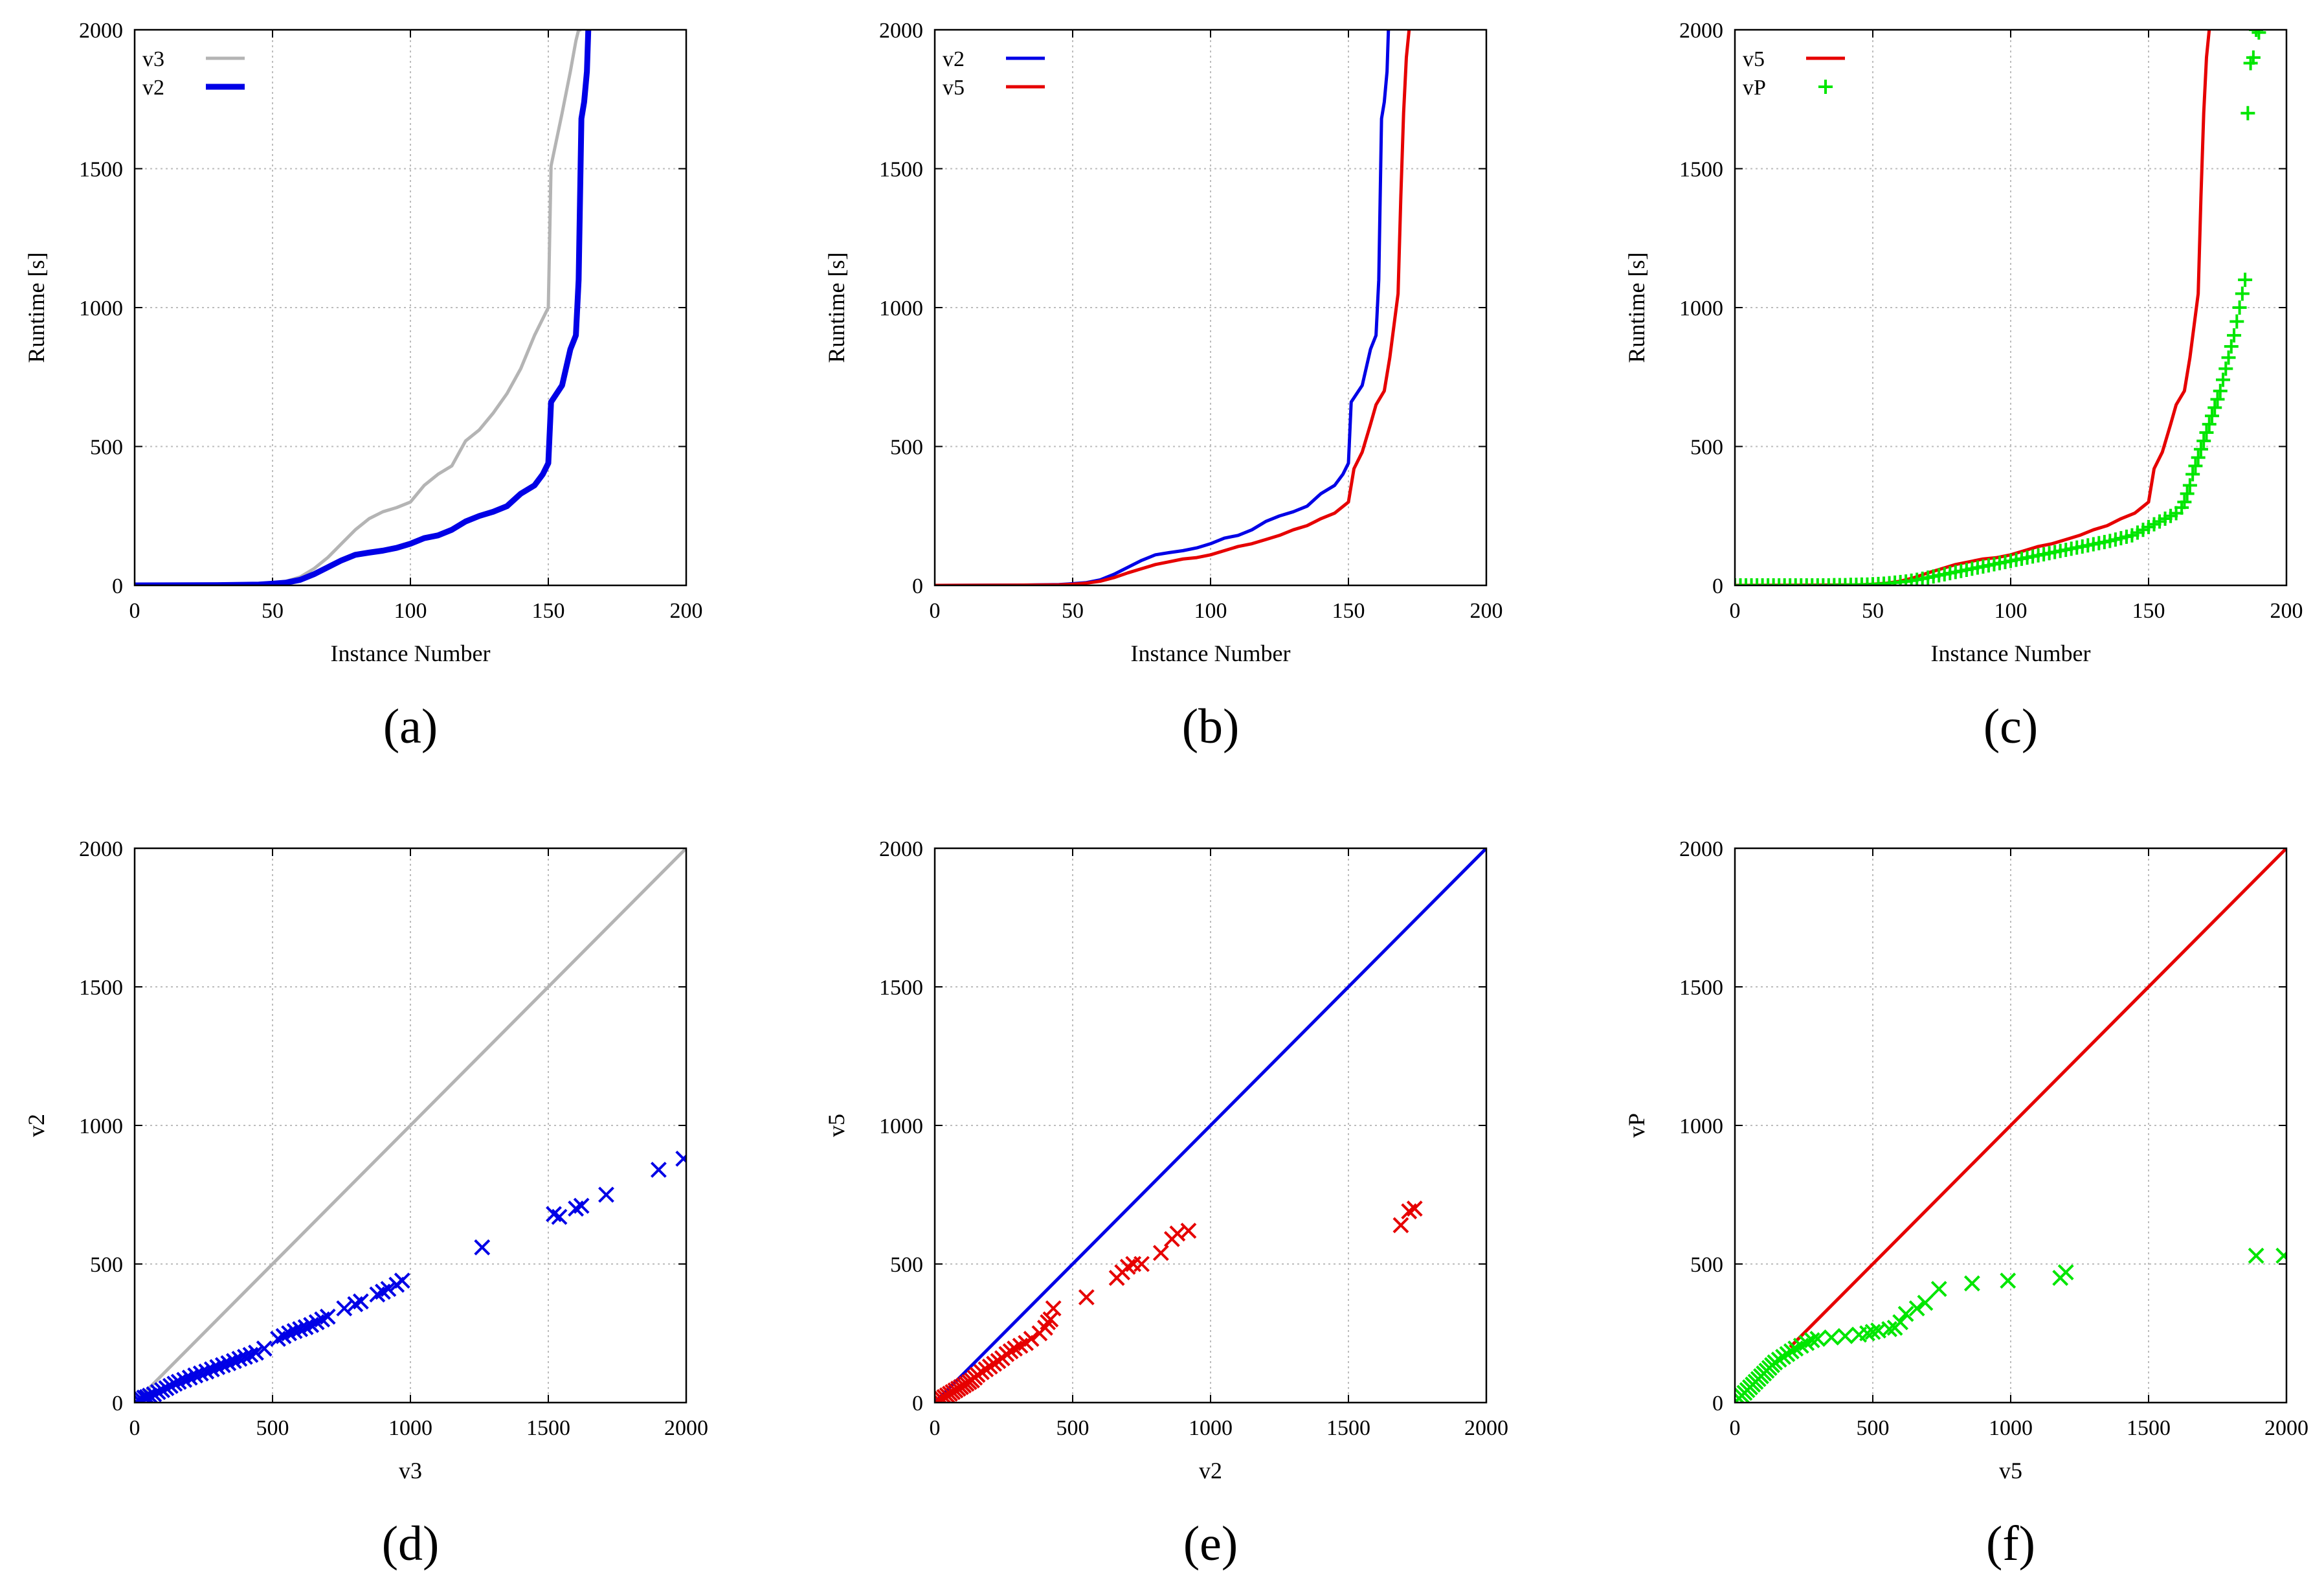 The width and height of the screenshot is (2324, 1580). What do you see at coordinates (410, 1471) in the screenshot?
I see `x-axis-label: v3` at bounding box center [410, 1471].